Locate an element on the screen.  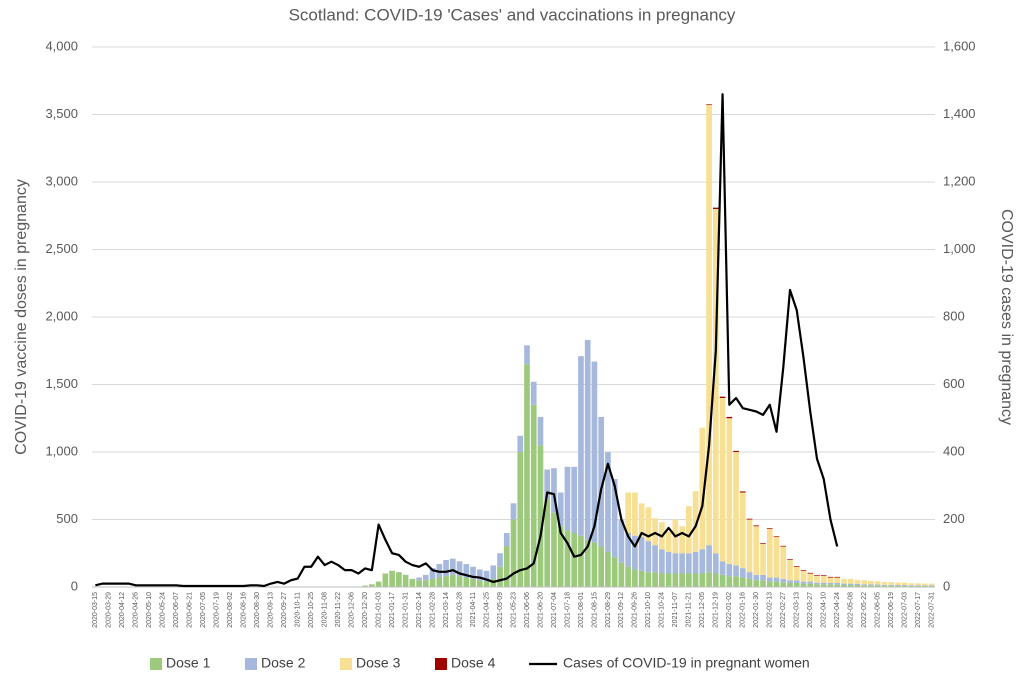
x-tick-label: 2021-01-17 is located at coordinates (392, 610).